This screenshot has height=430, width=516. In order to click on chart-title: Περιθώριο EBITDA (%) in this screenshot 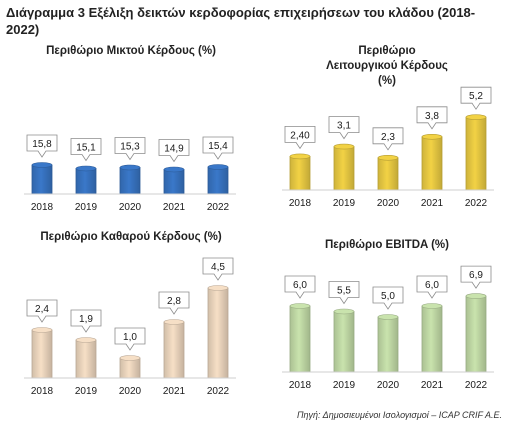, I will do `click(387, 245)`.